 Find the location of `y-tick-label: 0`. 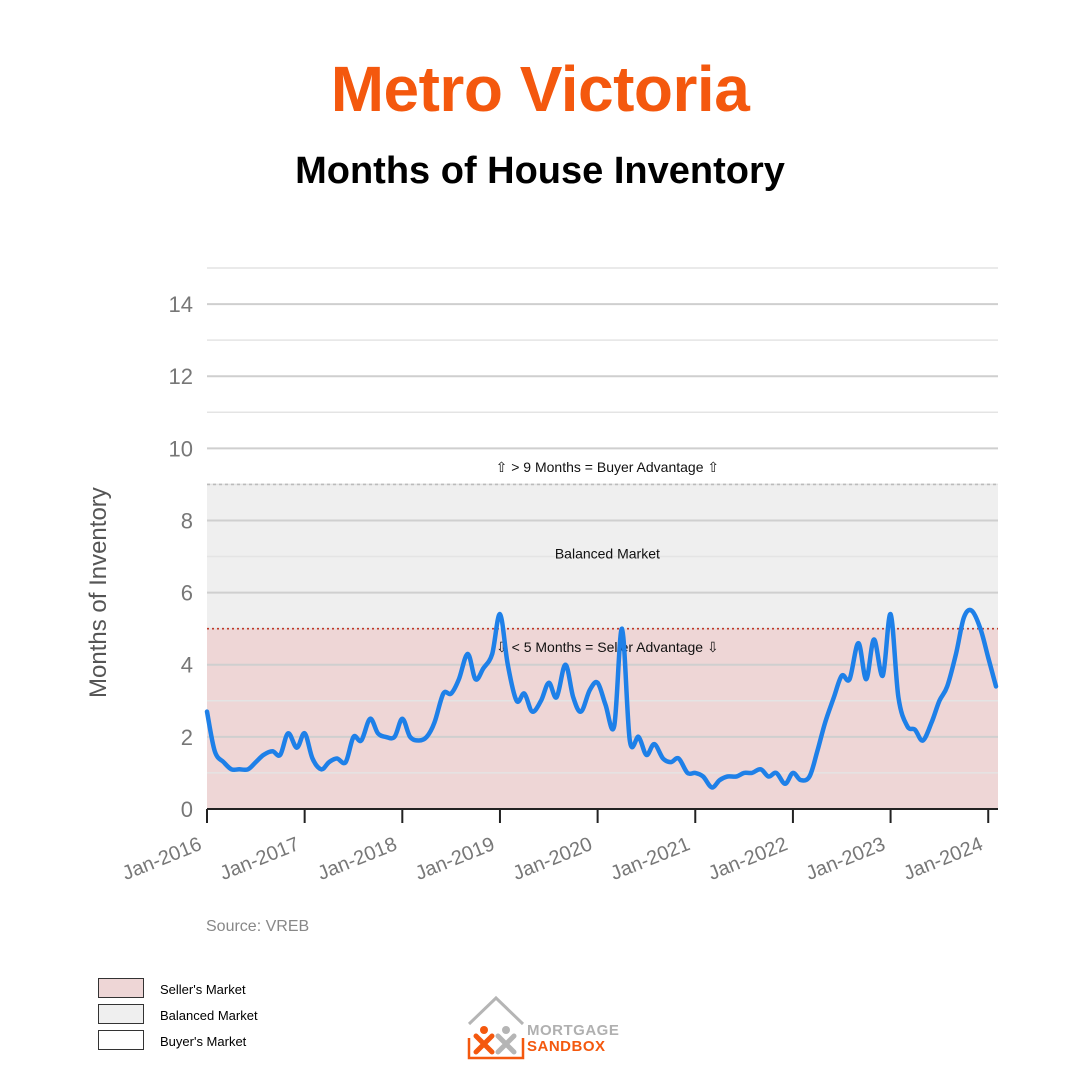

y-tick-label: 0 is located at coordinates (187, 809).